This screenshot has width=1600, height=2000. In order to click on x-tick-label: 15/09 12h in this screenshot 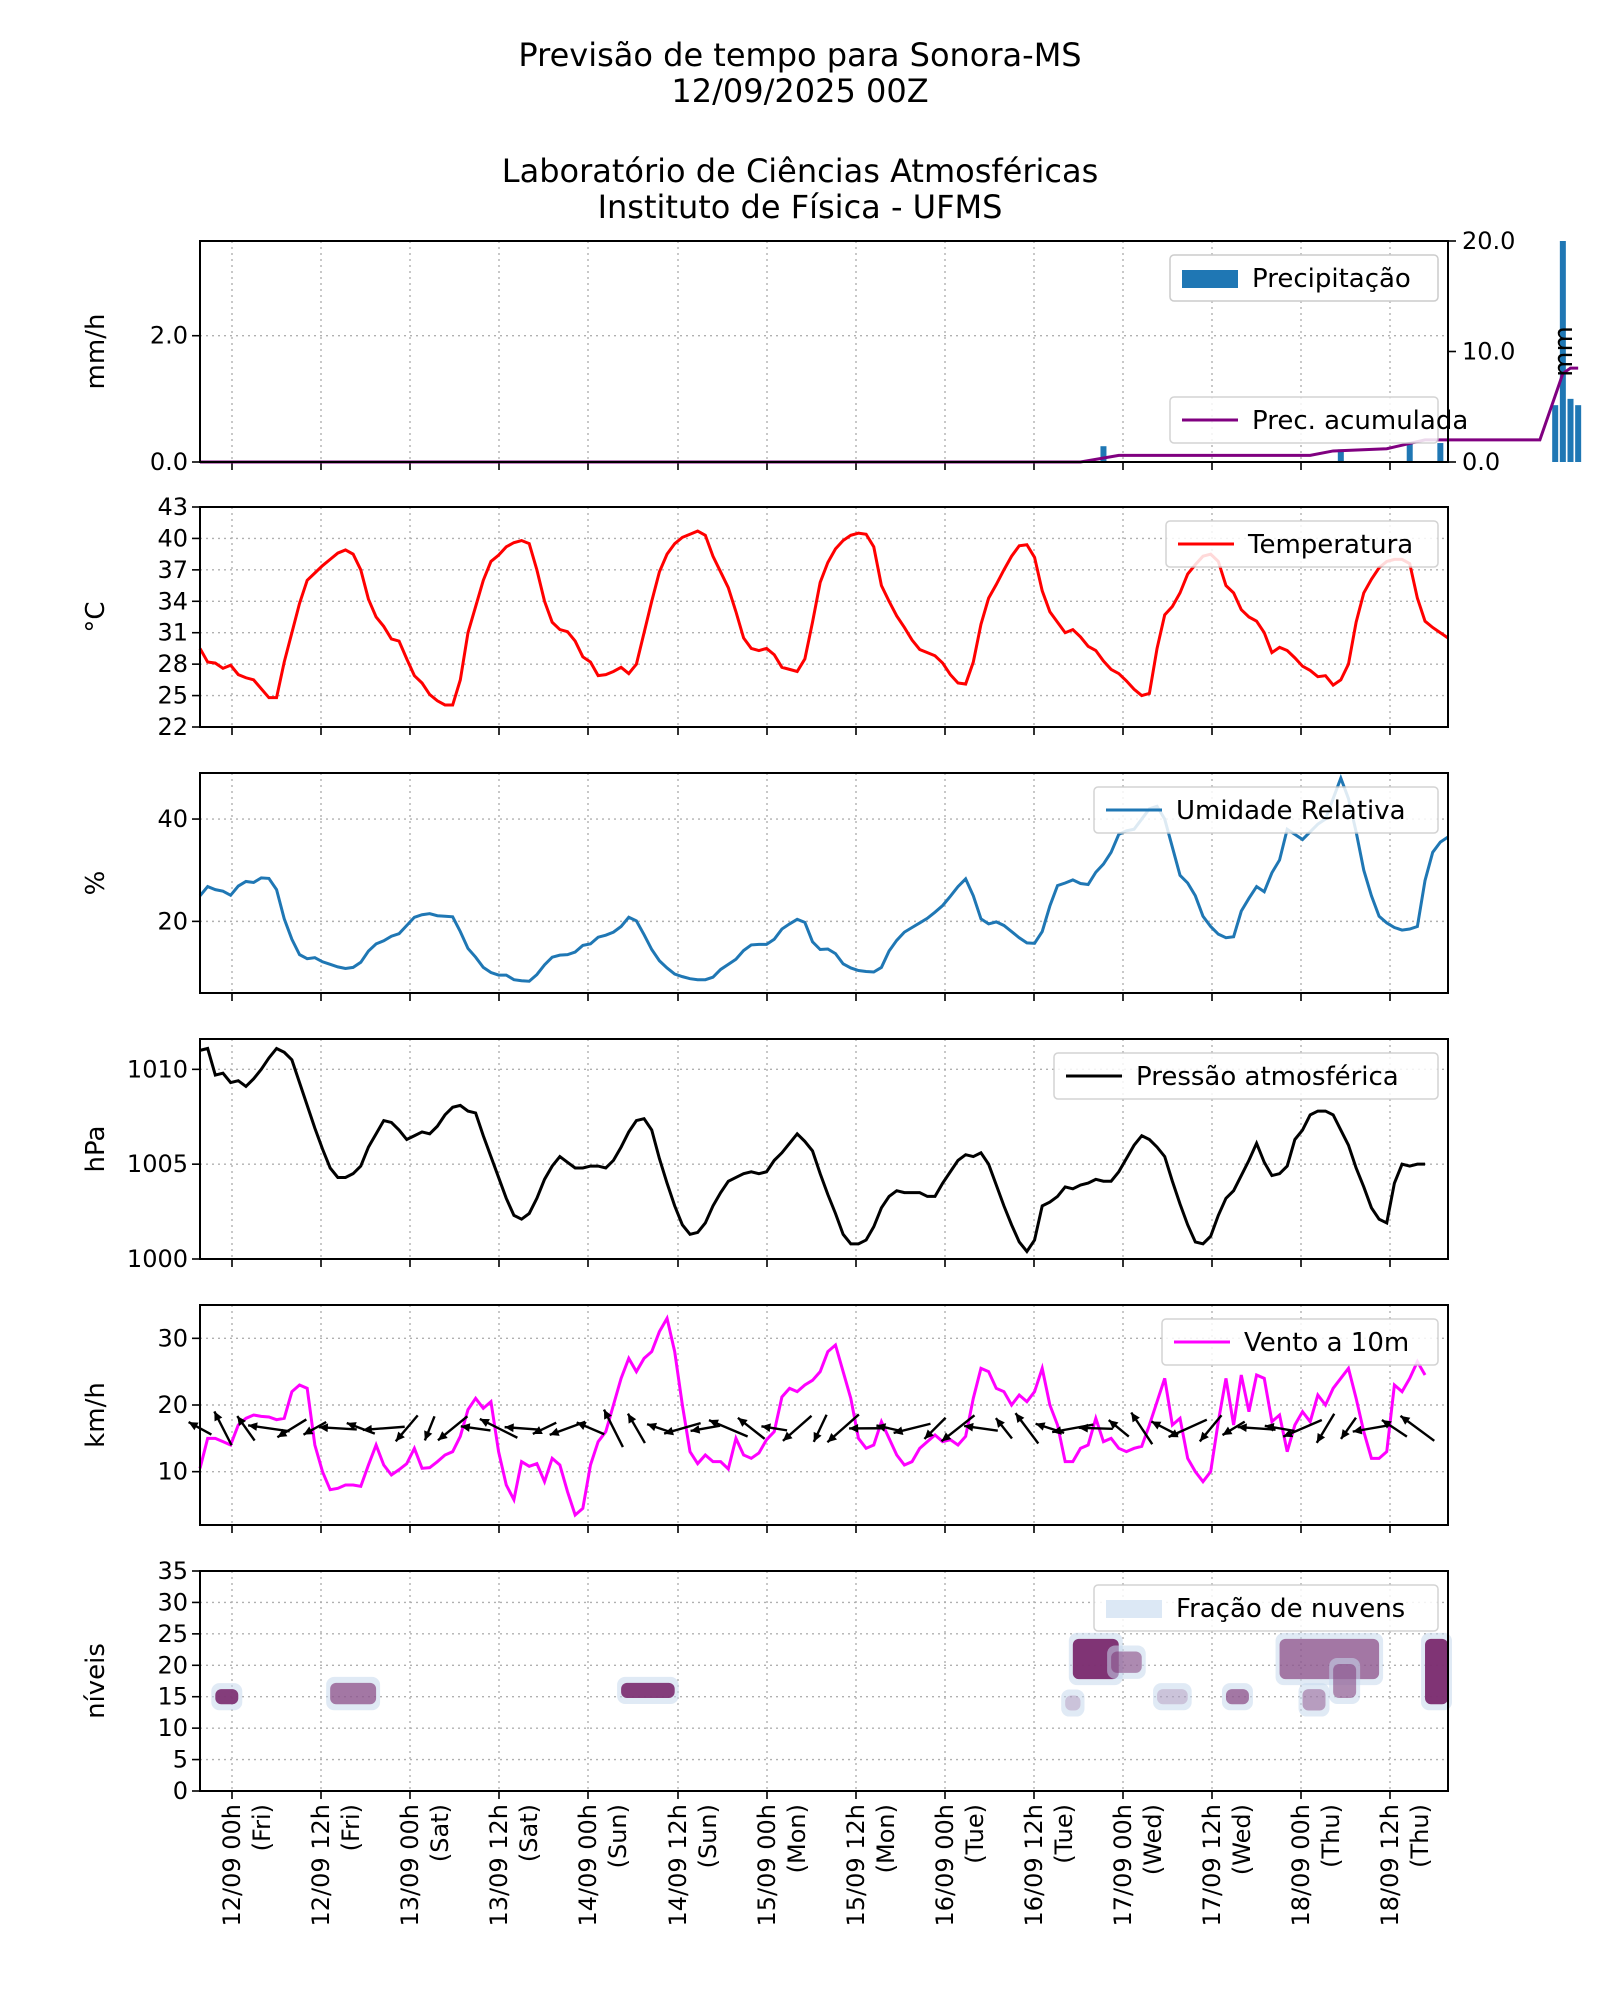, I will do `click(856, 1865)`.